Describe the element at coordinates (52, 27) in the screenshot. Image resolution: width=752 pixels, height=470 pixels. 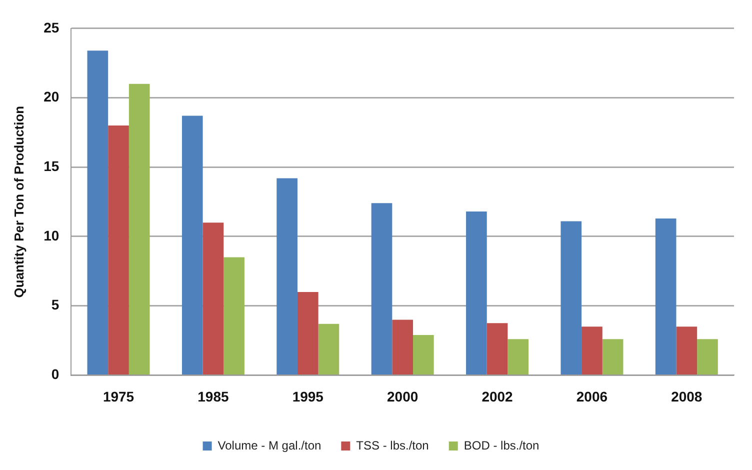
I see `y-tick-label: 25` at that location.